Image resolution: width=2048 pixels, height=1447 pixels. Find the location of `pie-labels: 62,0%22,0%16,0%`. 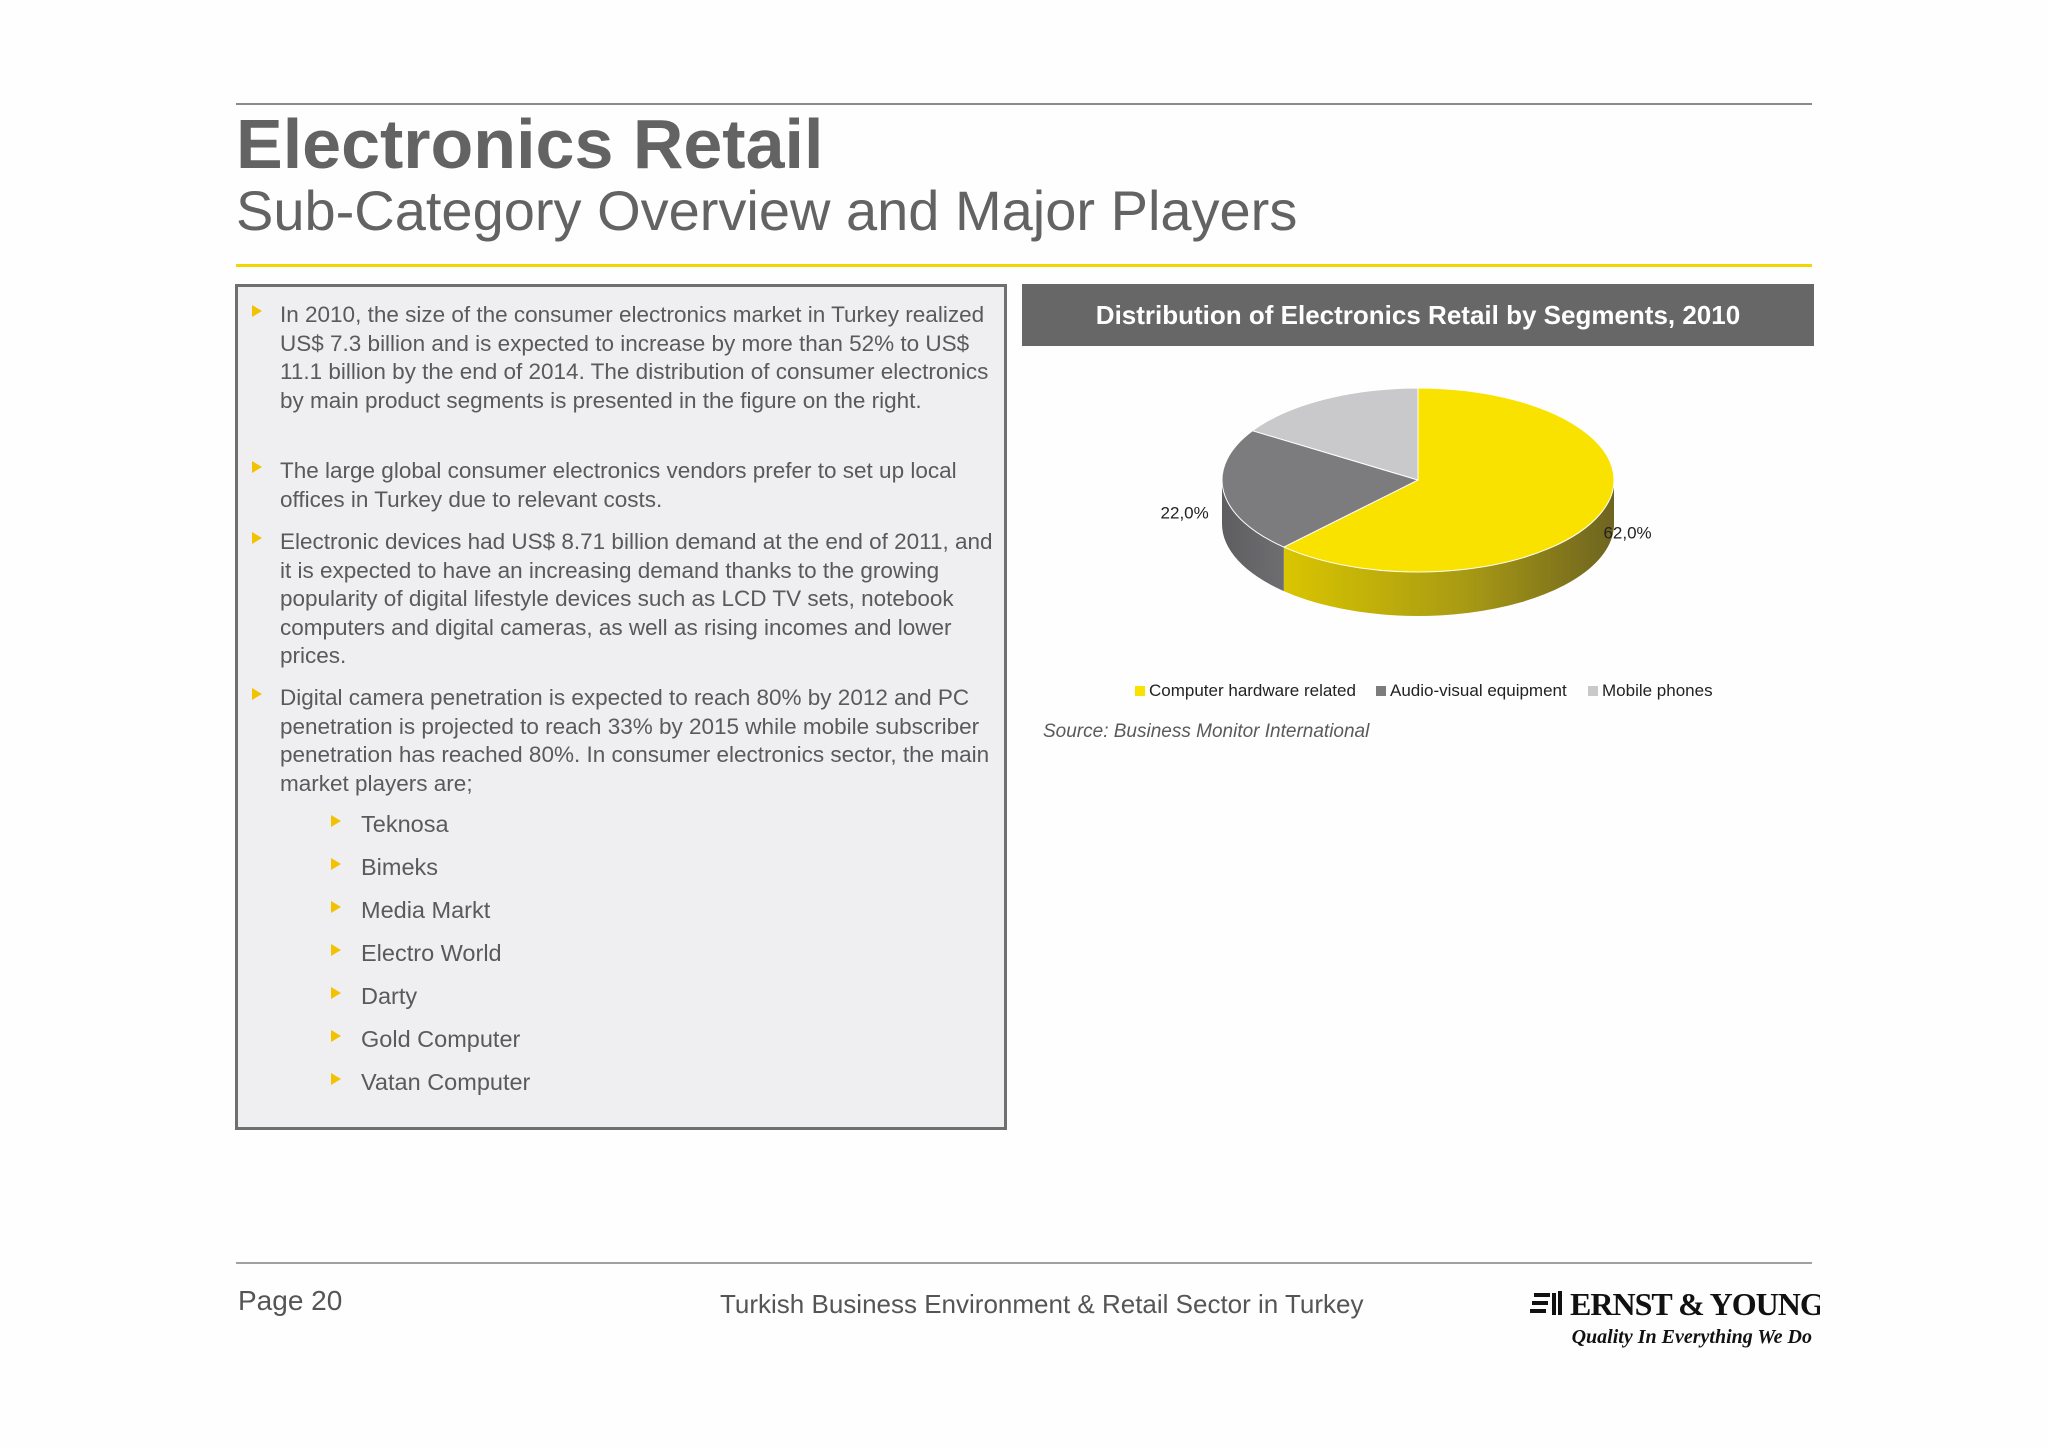

pie-labels: 62,0%22,0%16,0% is located at coordinates (1406, 523).